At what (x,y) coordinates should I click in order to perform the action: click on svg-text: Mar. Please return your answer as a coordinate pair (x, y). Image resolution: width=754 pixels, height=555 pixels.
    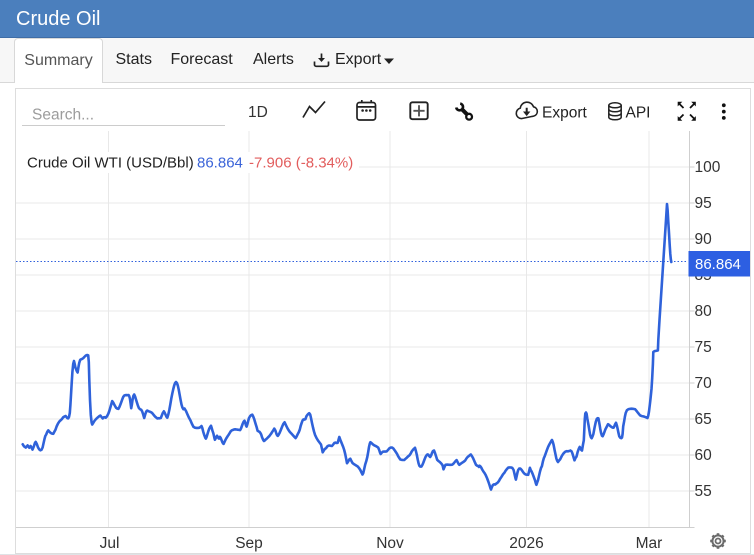
    Looking at the image, I should click on (649, 543).